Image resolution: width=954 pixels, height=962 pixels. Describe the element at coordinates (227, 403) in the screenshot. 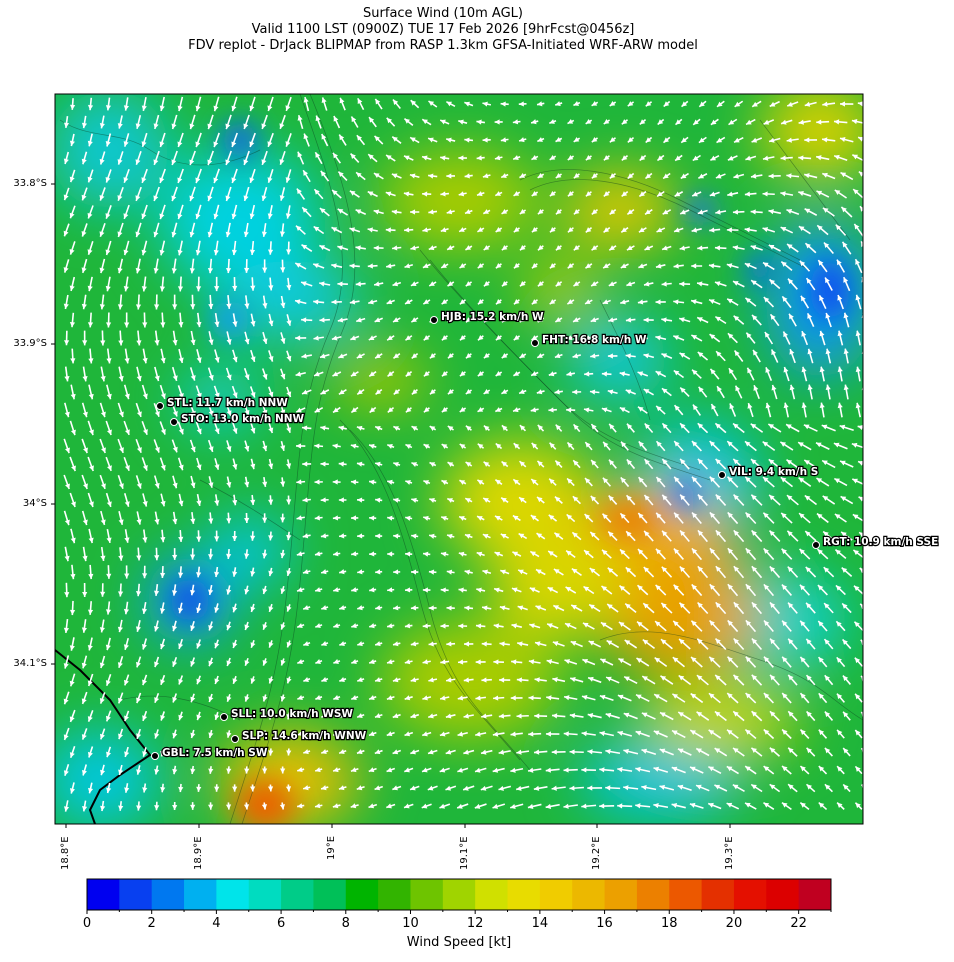

I see `station-label-stl: STL: 11.7 km/h NNW` at that location.